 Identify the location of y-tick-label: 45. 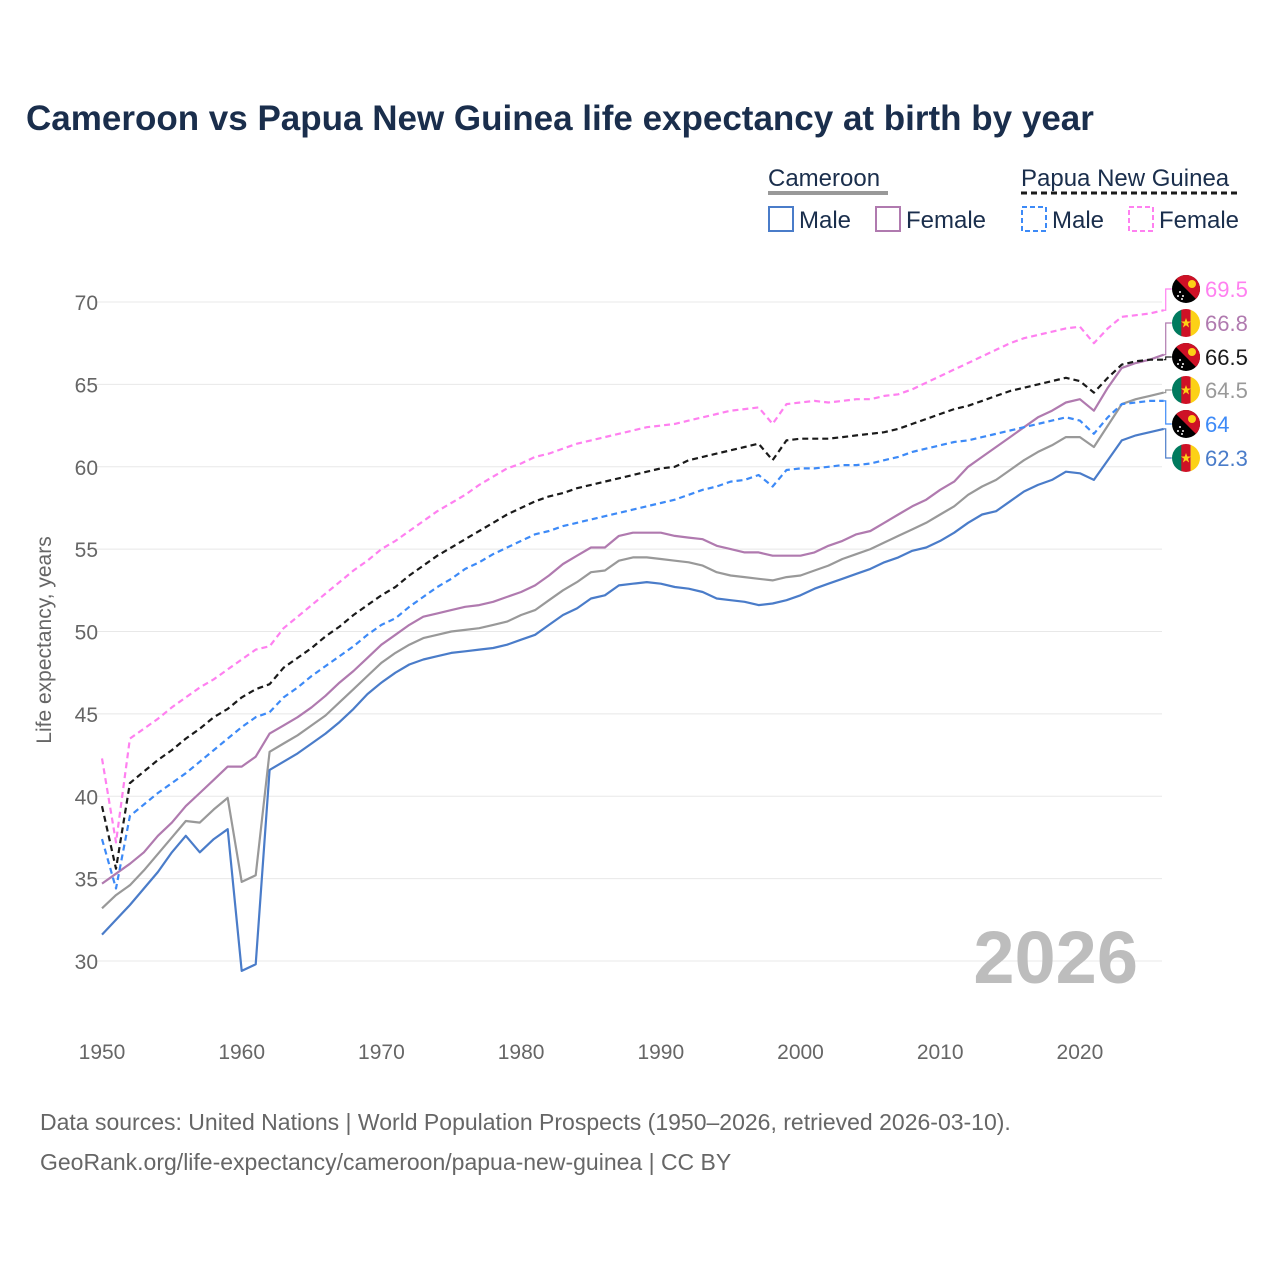
(86, 715).